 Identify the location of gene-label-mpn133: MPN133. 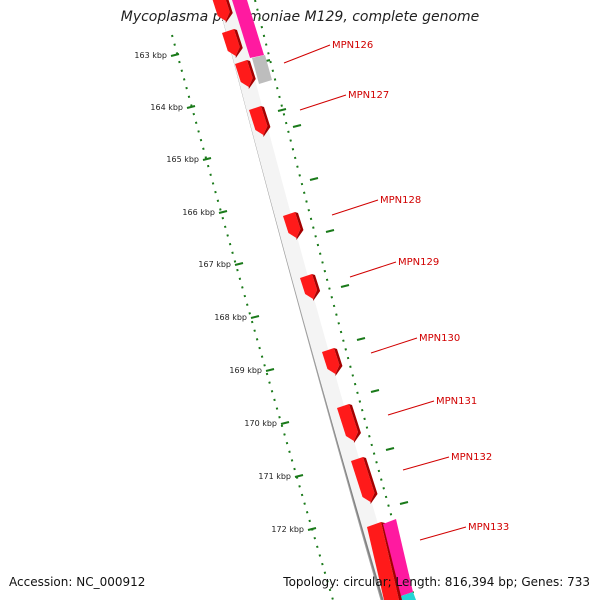
(488, 527).